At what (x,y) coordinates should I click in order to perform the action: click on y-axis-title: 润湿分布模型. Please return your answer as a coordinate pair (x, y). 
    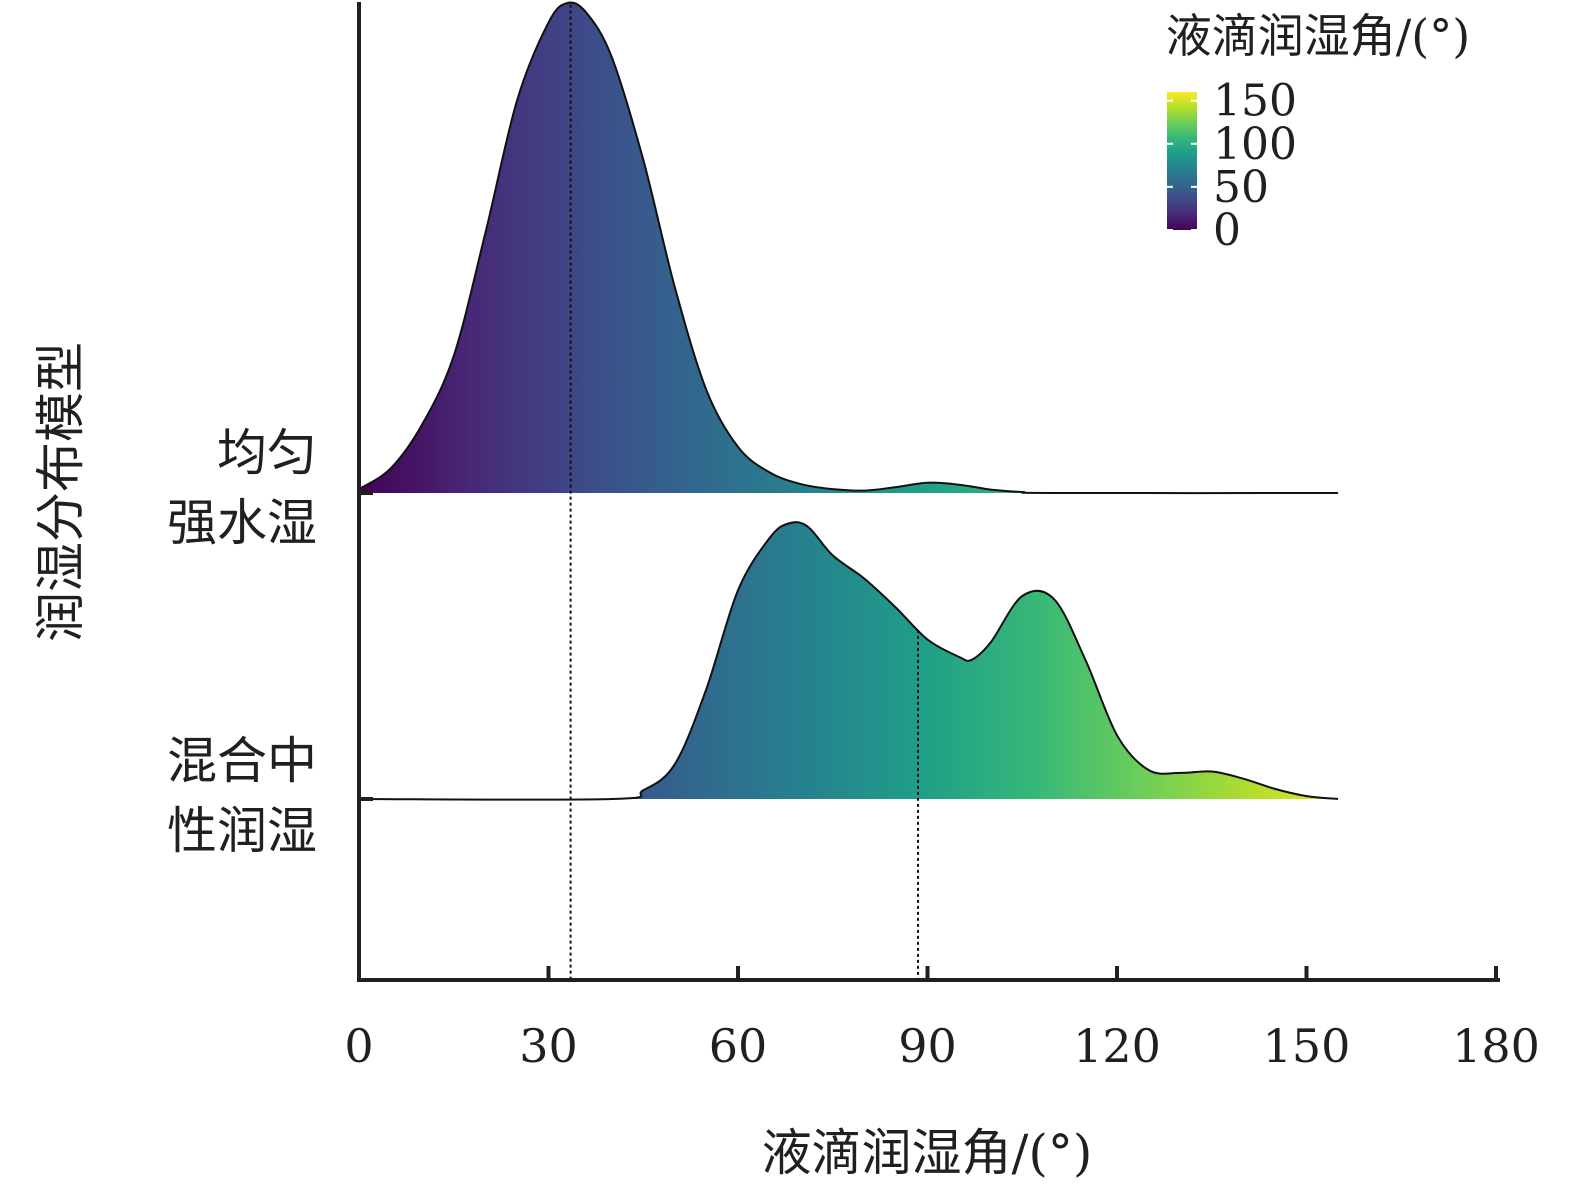
    Looking at the image, I should click on (61, 492).